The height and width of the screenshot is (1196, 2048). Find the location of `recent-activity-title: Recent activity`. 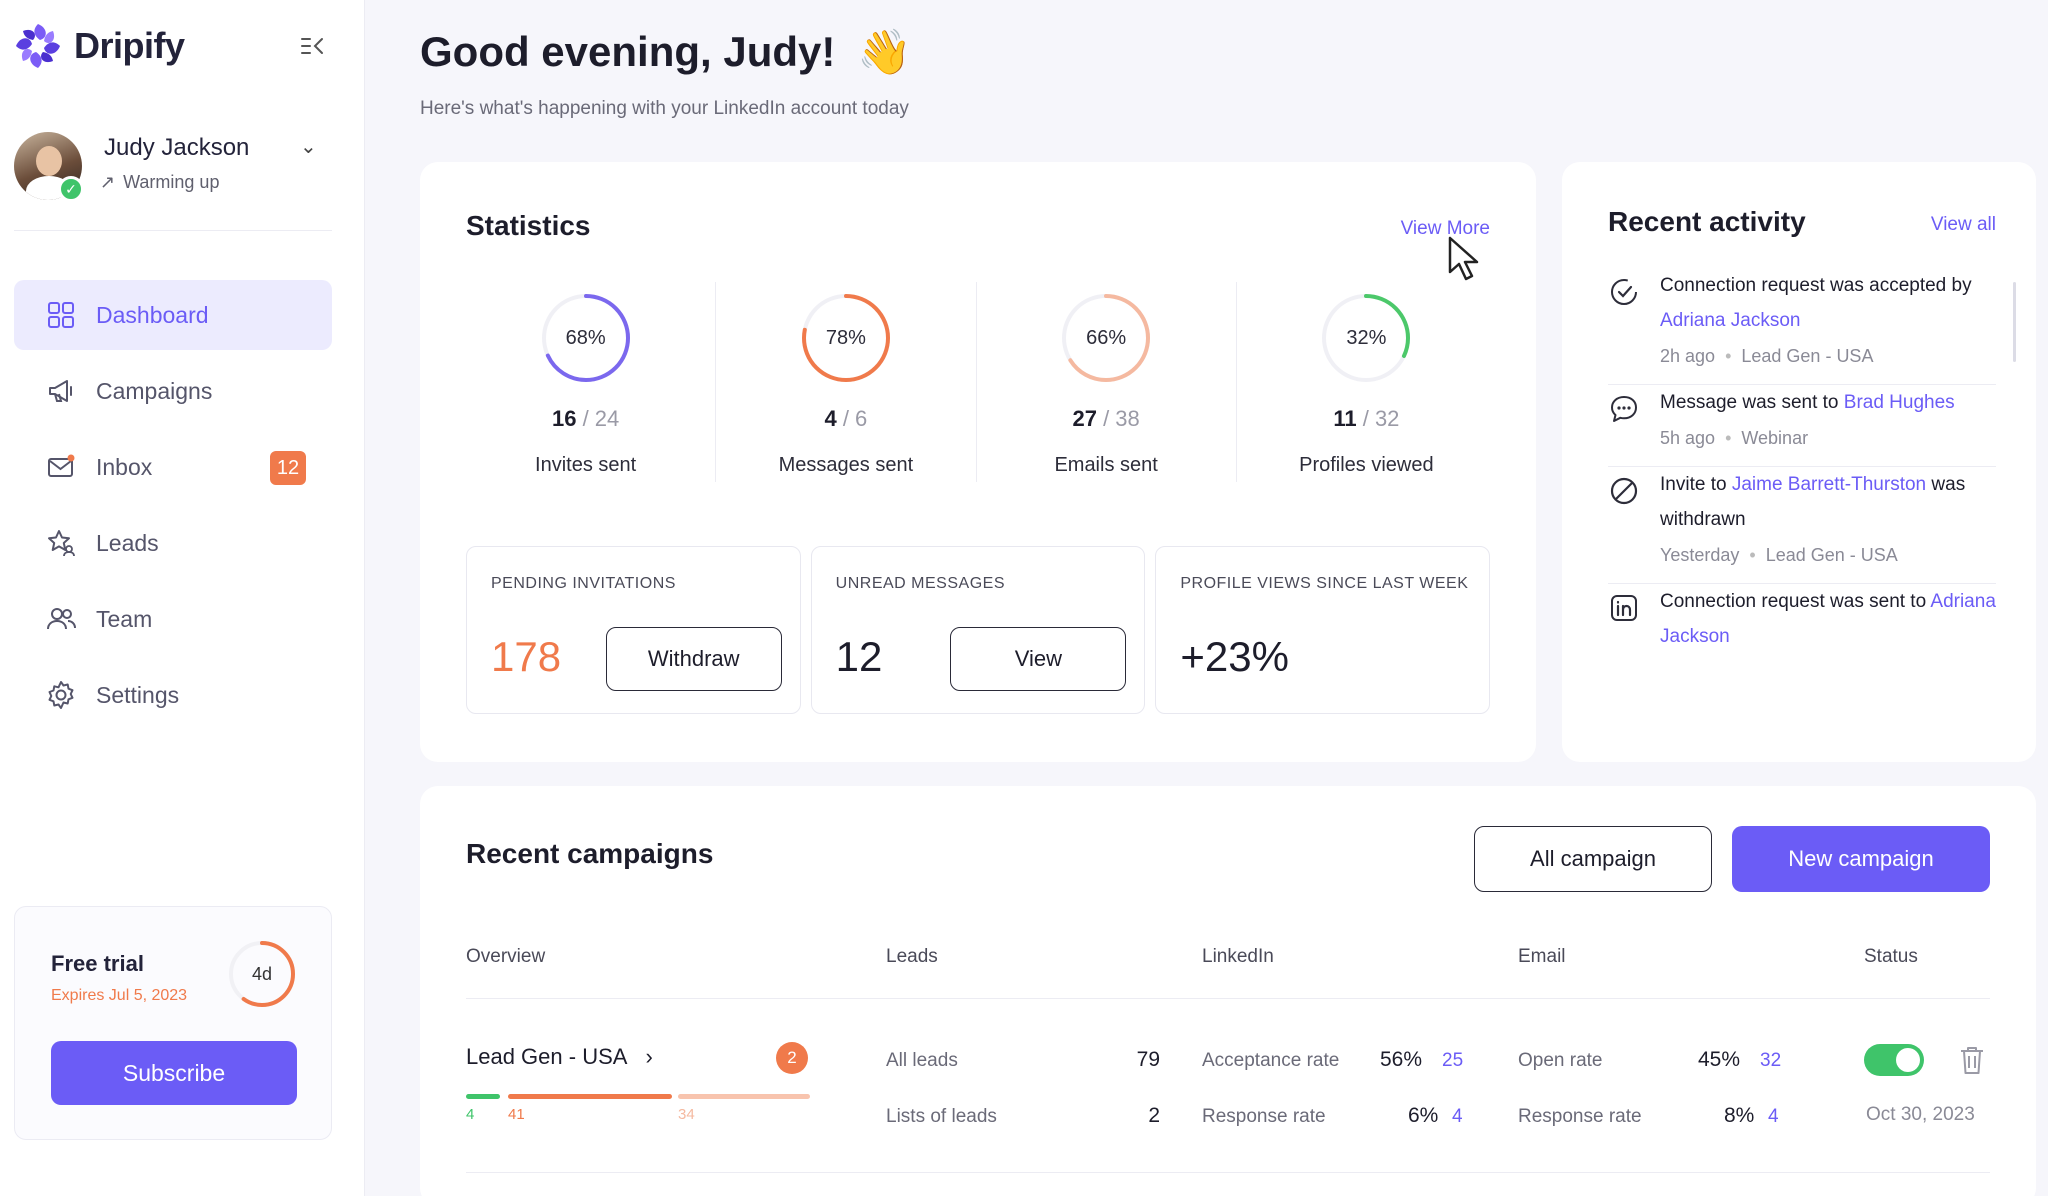

recent-activity-title: Recent activity is located at coordinates (1707, 221).